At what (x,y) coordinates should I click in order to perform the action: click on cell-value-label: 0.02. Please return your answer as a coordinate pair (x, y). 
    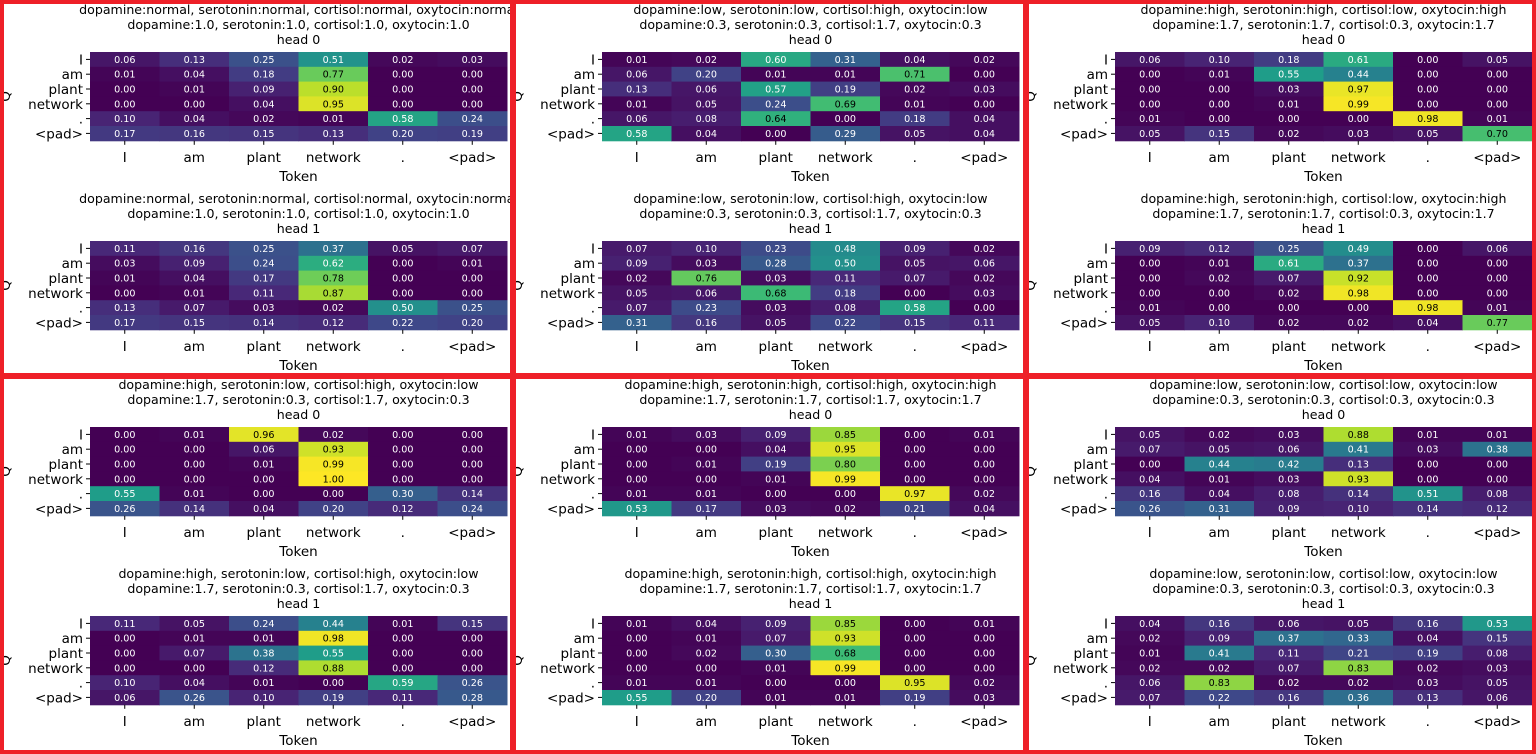
    Looking at the image, I should click on (1149, 668).